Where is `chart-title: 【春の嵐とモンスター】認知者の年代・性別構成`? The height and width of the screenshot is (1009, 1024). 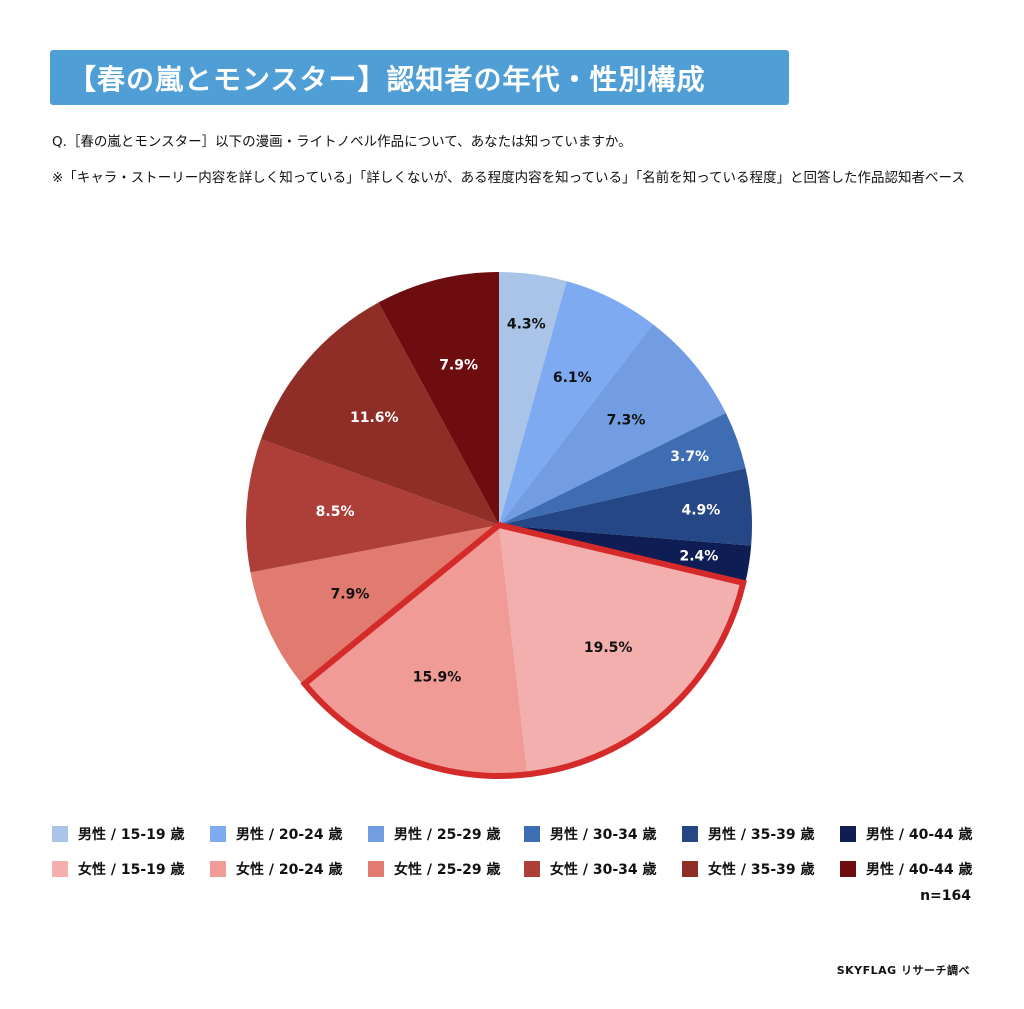 chart-title: 【春の嵐とモンスター】認知者の年代・性別構成 is located at coordinates (387, 79).